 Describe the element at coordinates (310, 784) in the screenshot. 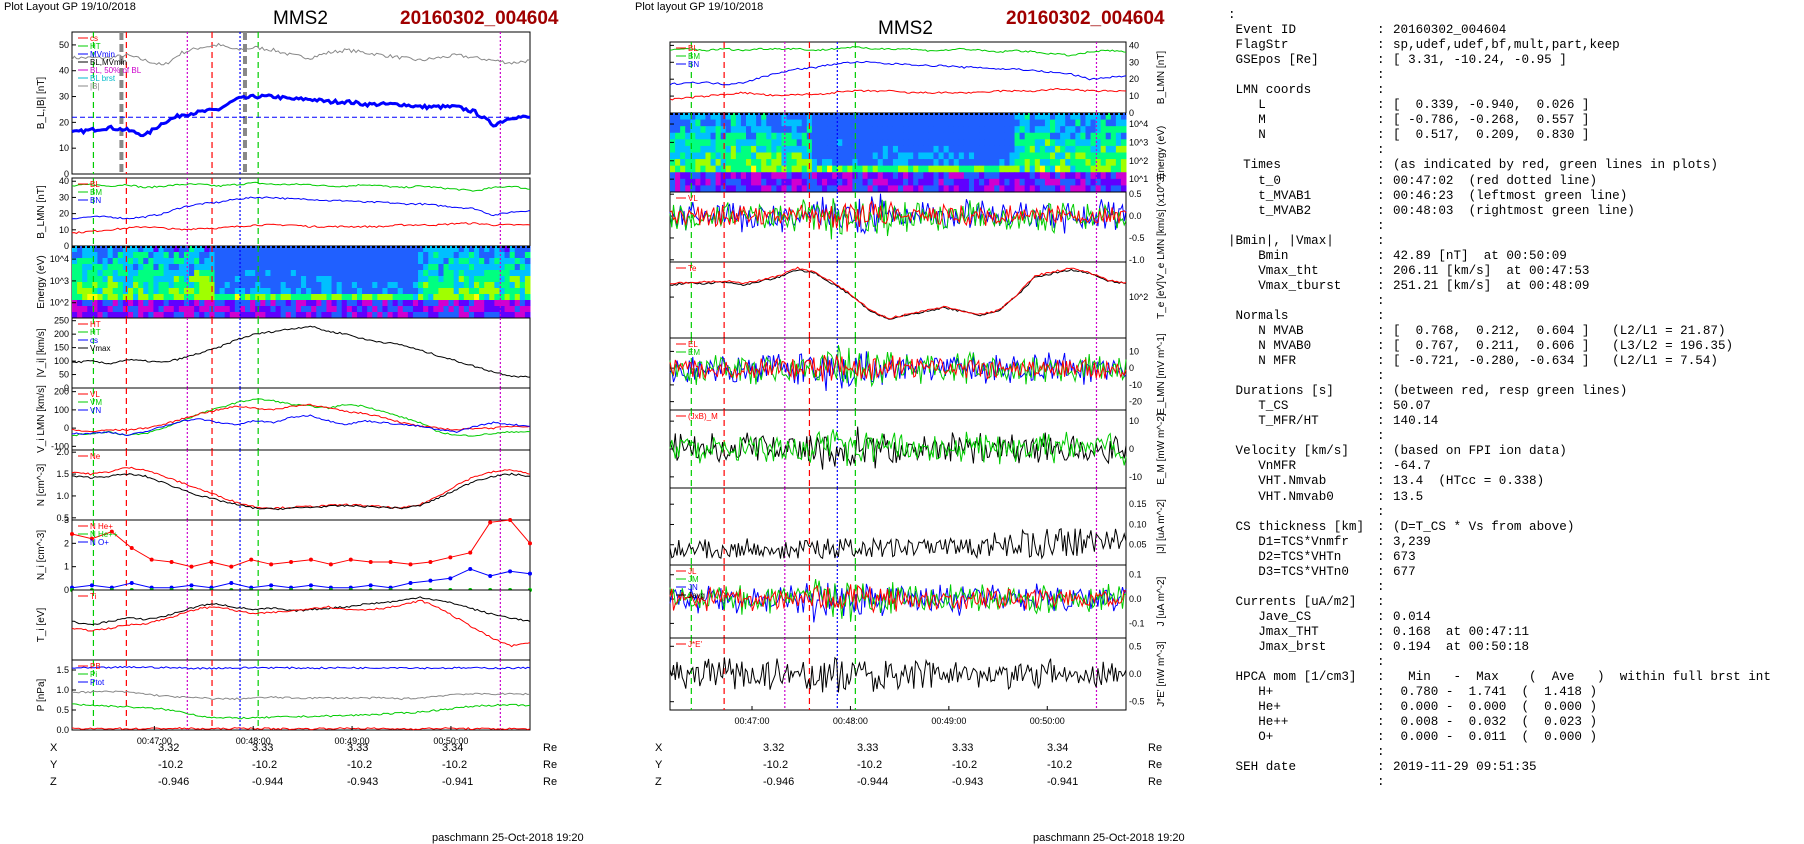

I see `position-row: Z -0.946 -0.944 -0.943 -0.941 Re` at that location.